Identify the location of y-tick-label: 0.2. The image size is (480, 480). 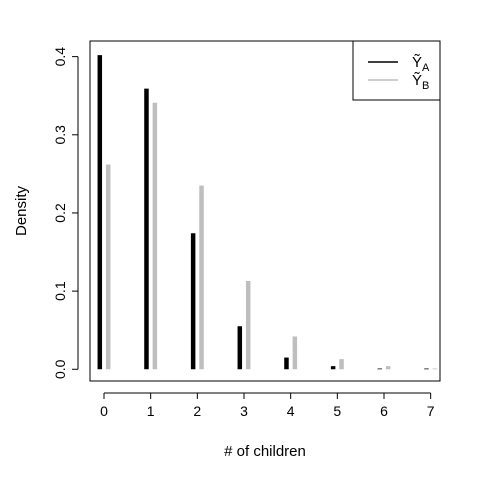
(60, 213).